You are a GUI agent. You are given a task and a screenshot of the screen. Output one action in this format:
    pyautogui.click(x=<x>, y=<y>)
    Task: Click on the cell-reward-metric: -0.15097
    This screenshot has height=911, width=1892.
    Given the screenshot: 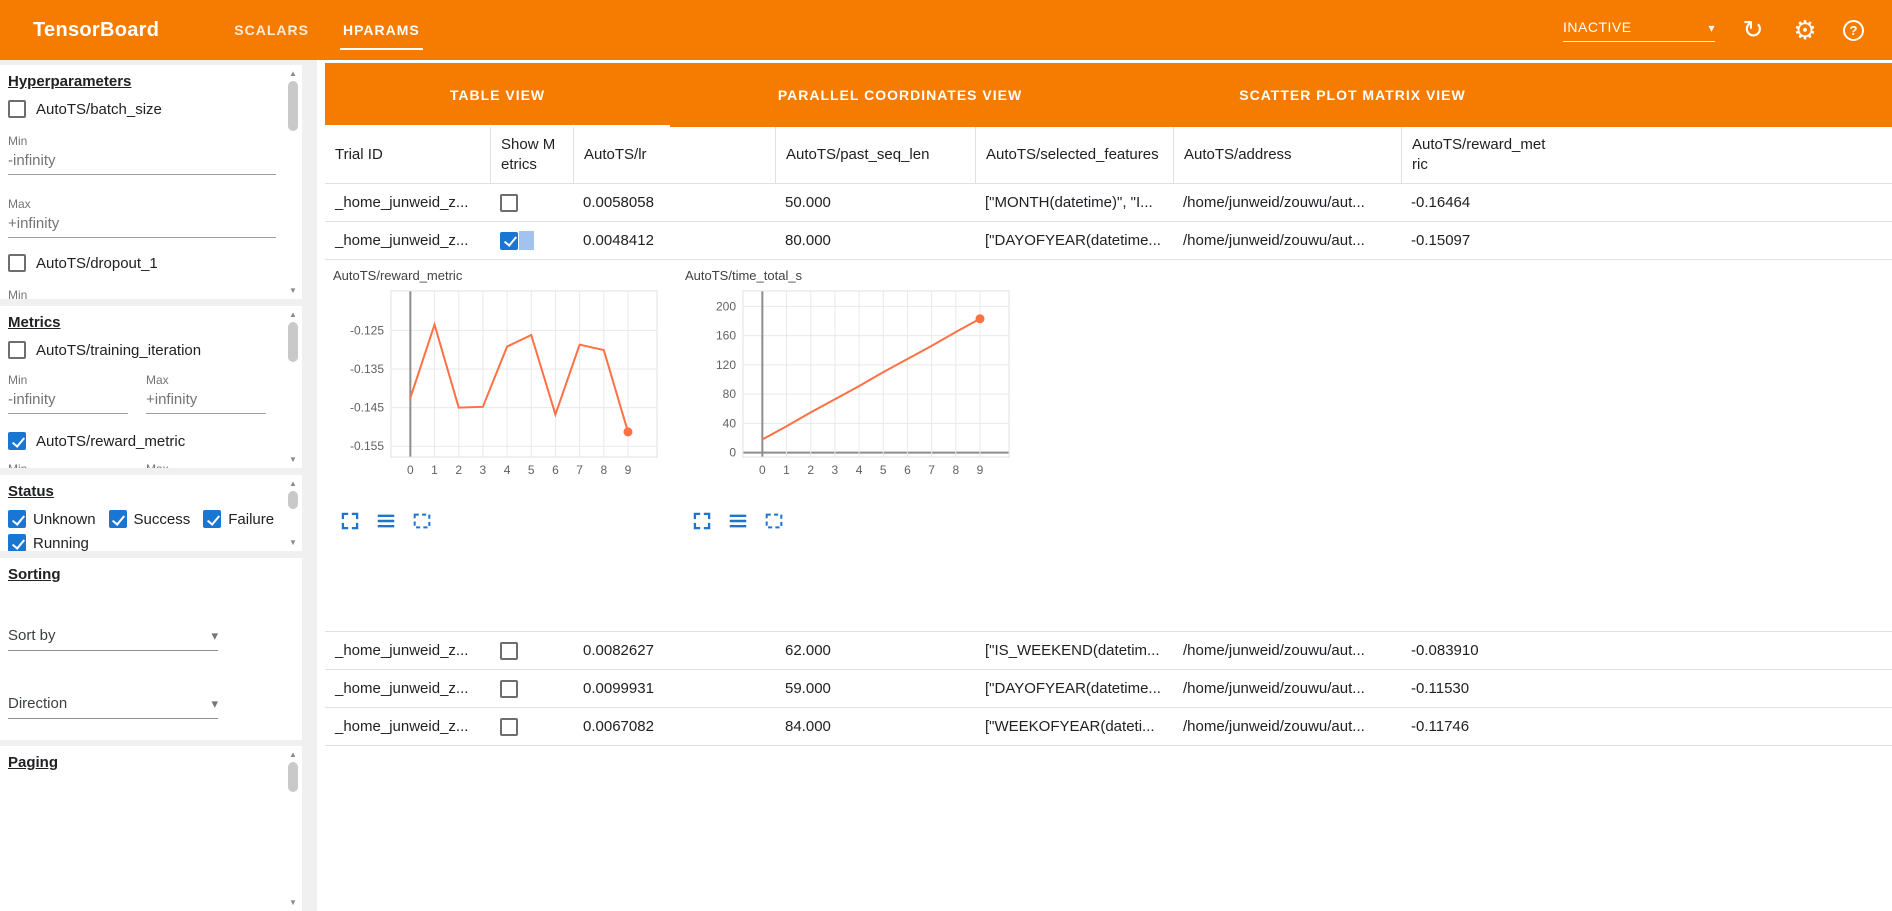 What is the action you would take?
    pyautogui.click(x=1441, y=240)
    